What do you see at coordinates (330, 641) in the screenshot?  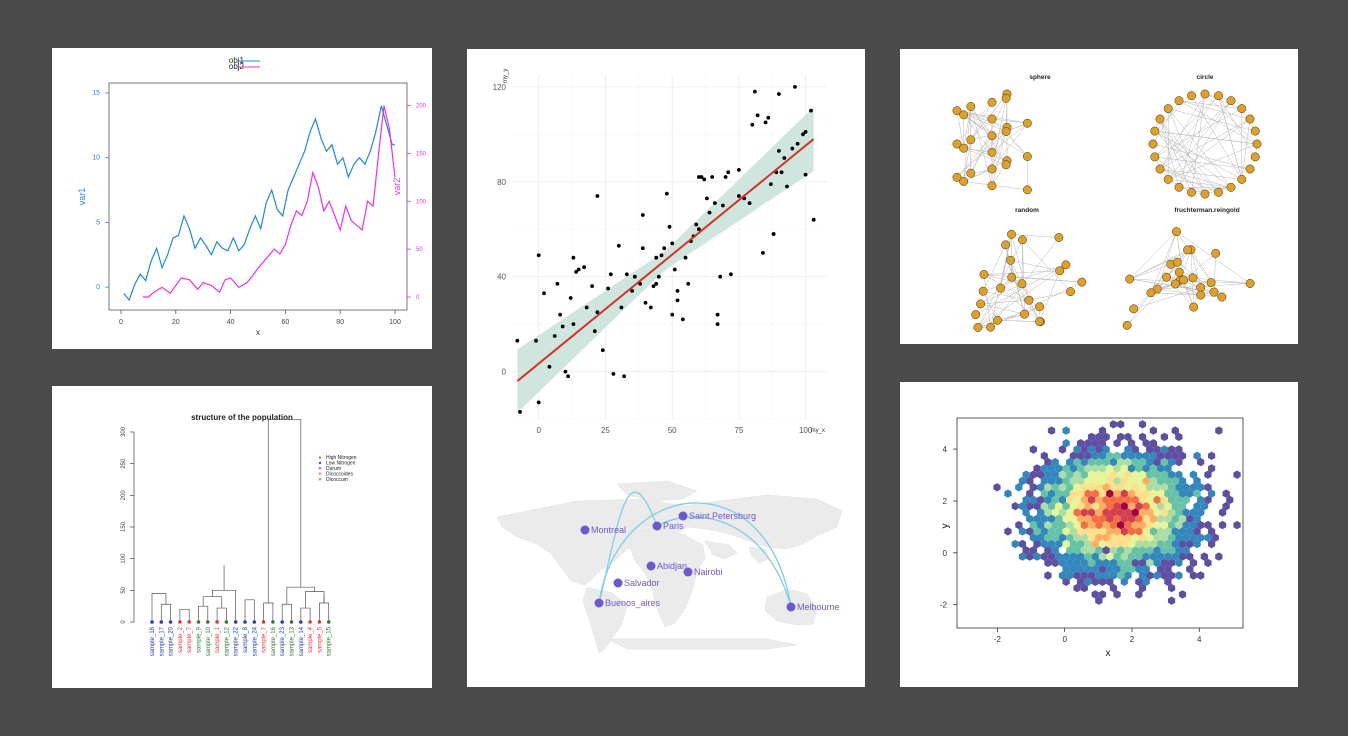 I see `leaf-label: sample_15` at bounding box center [330, 641].